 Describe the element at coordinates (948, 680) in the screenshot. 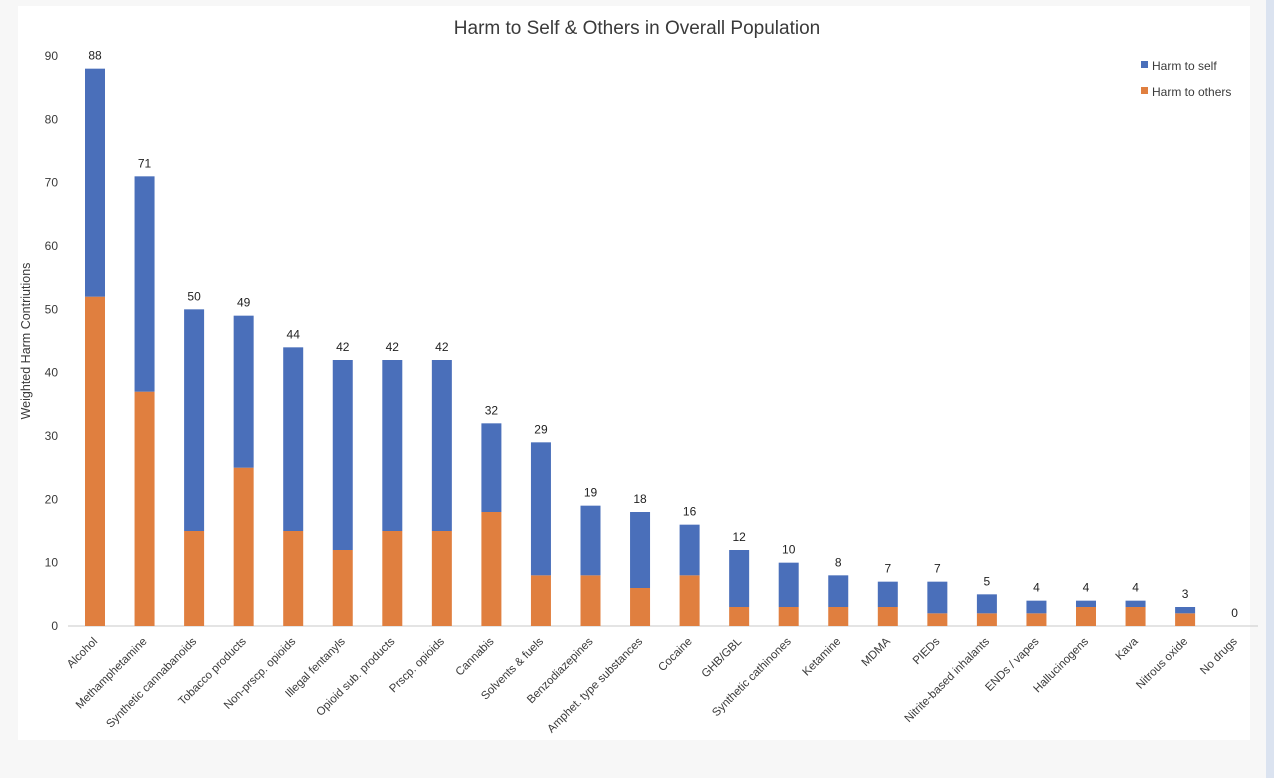

I see `x-tick-label: Nitrite-based inhalants` at that location.